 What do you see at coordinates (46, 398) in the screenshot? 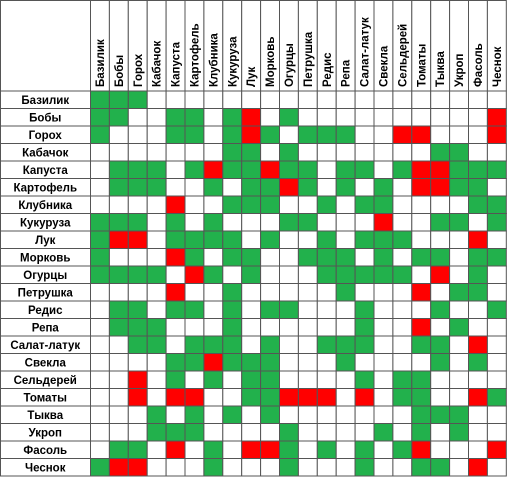
I see `row-label: Томаты` at bounding box center [46, 398].